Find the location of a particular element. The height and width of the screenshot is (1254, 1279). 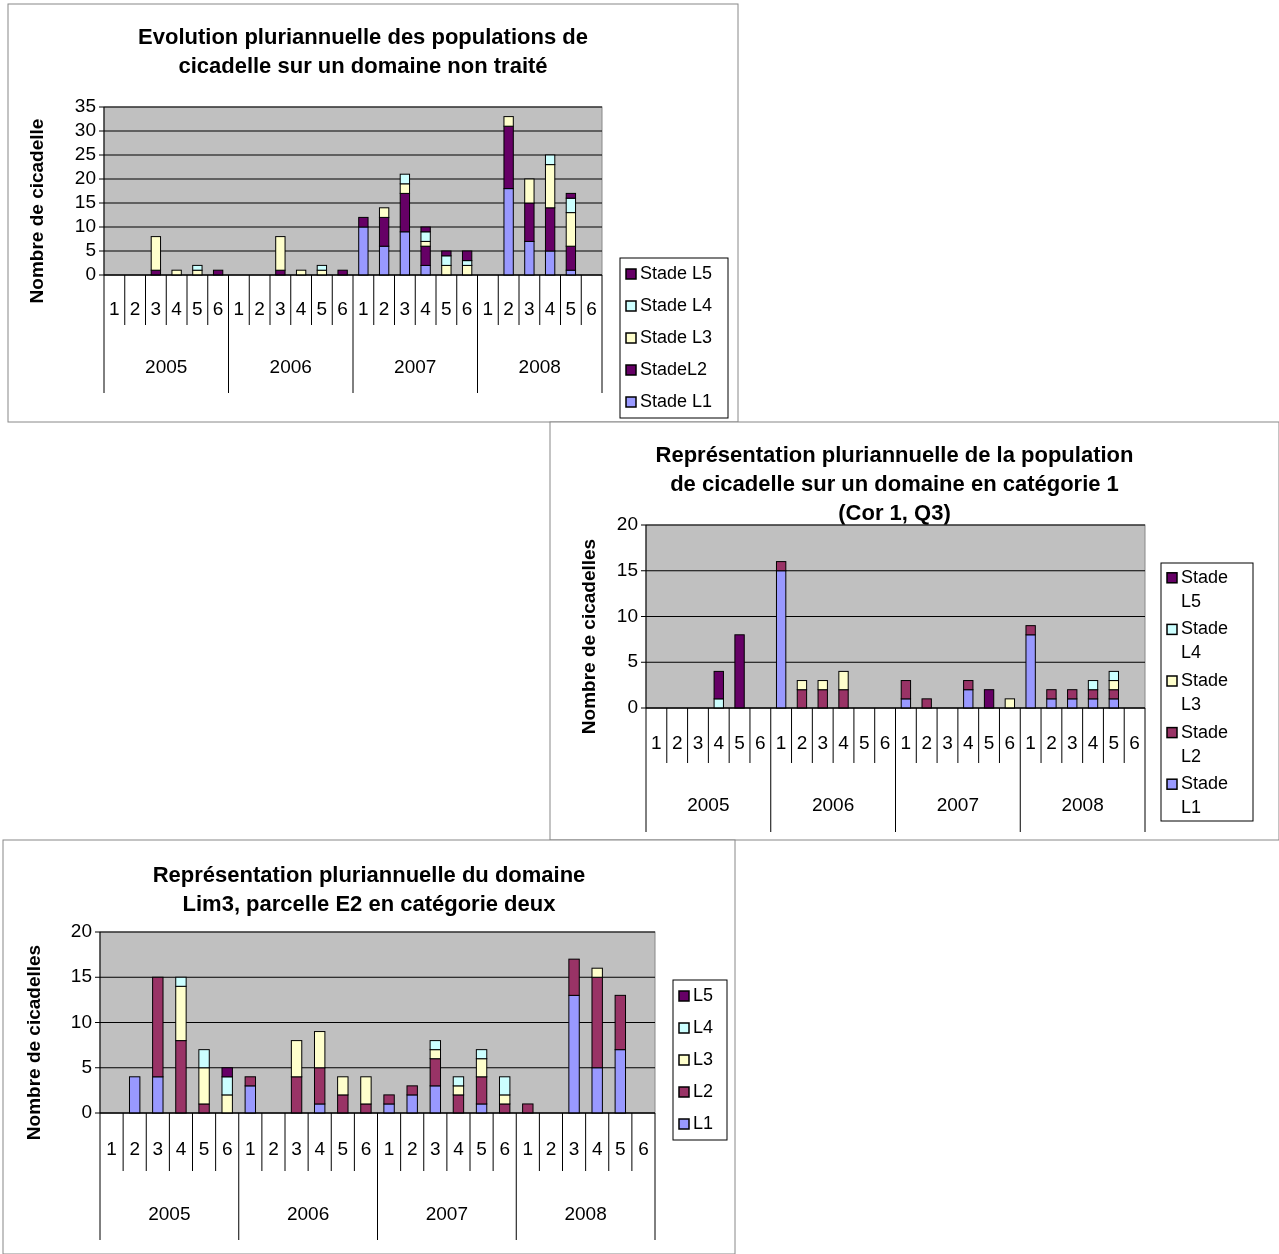

chart-title: Représentation pluriannuelle du domaine Lim3, parcelle E2 en catégorie deux is located at coordinates (369, 888).